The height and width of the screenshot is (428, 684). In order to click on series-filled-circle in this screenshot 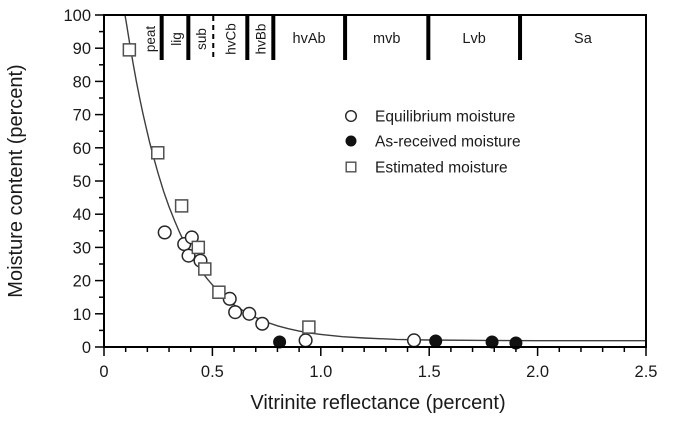, I will do `click(398, 342)`.